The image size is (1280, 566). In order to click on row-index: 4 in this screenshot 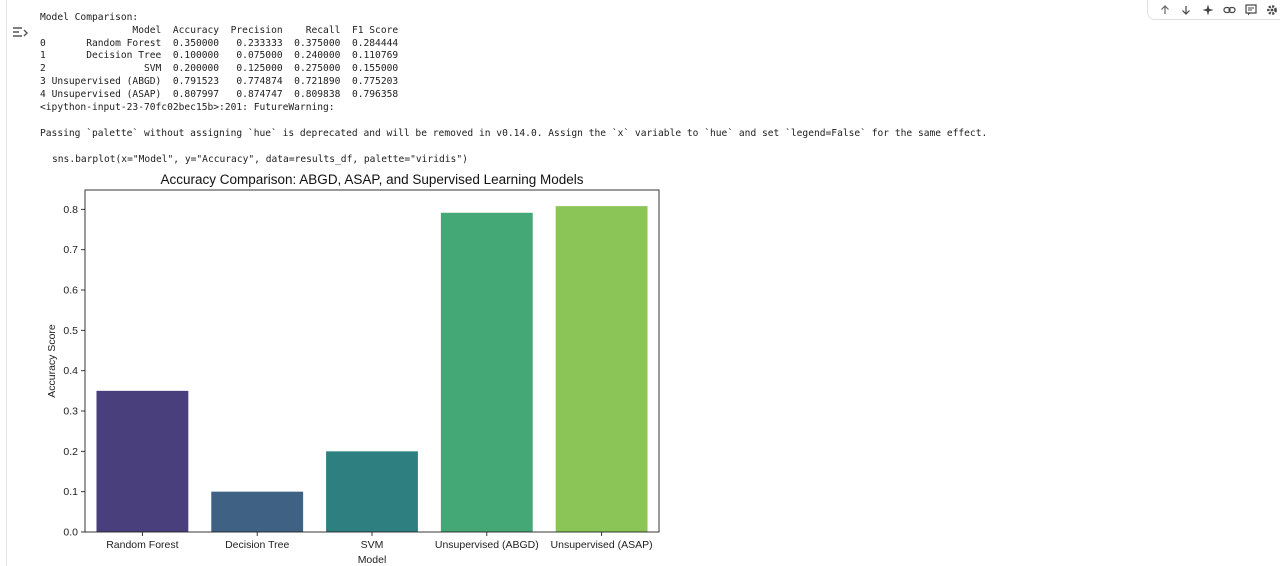, I will do `click(43, 94)`.